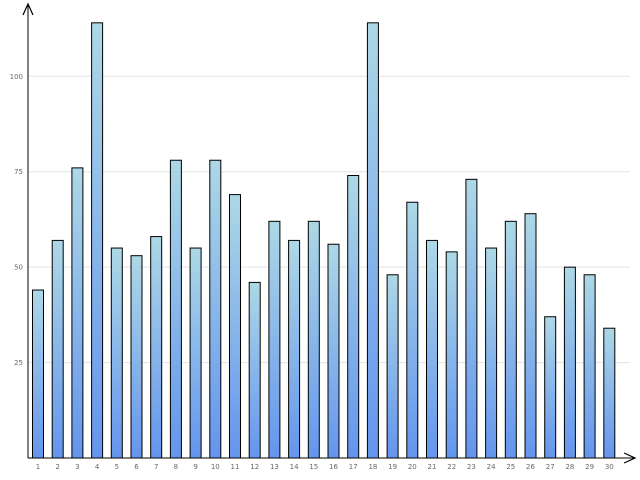 This screenshot has width=640, height=480. Describe the element at coordinates (195, 467) in the screenshot. I see `x-tick-label: 9` at that location.